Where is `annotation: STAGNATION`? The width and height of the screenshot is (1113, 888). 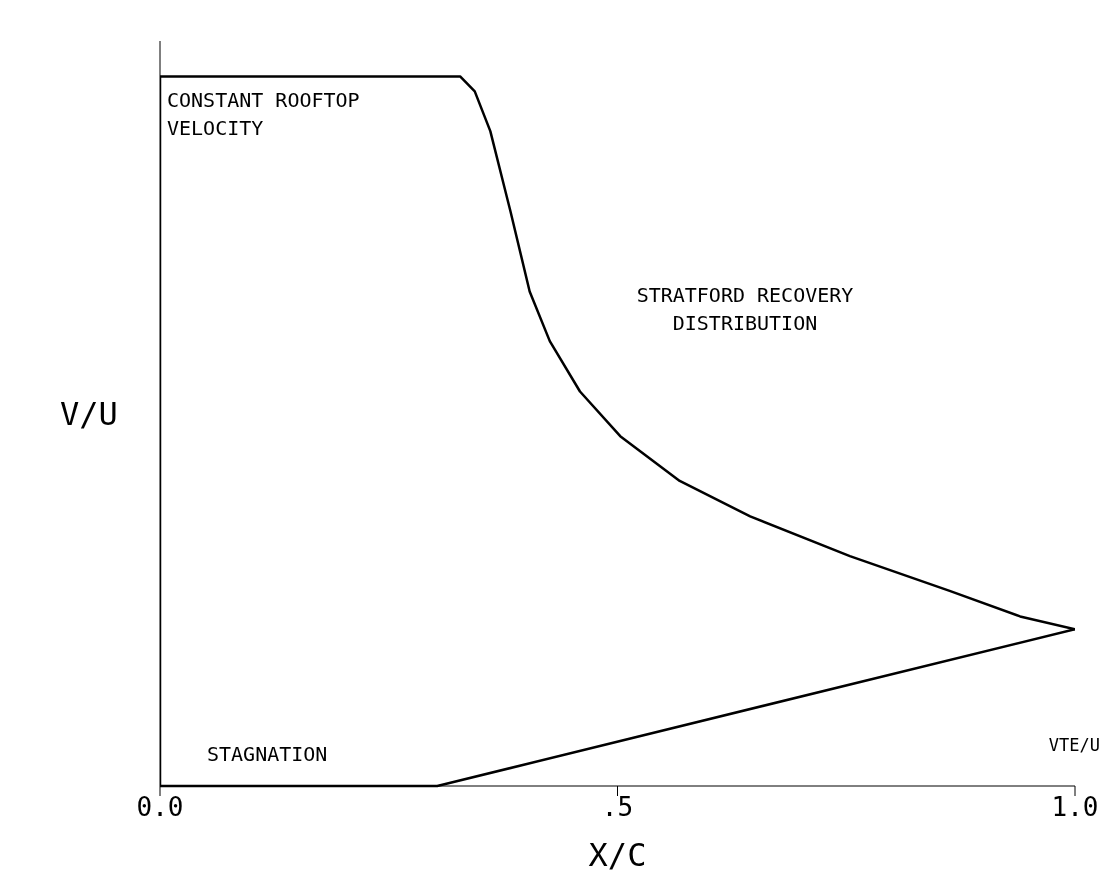 annotation: STAGNATION is located at coordinates (267, 754).